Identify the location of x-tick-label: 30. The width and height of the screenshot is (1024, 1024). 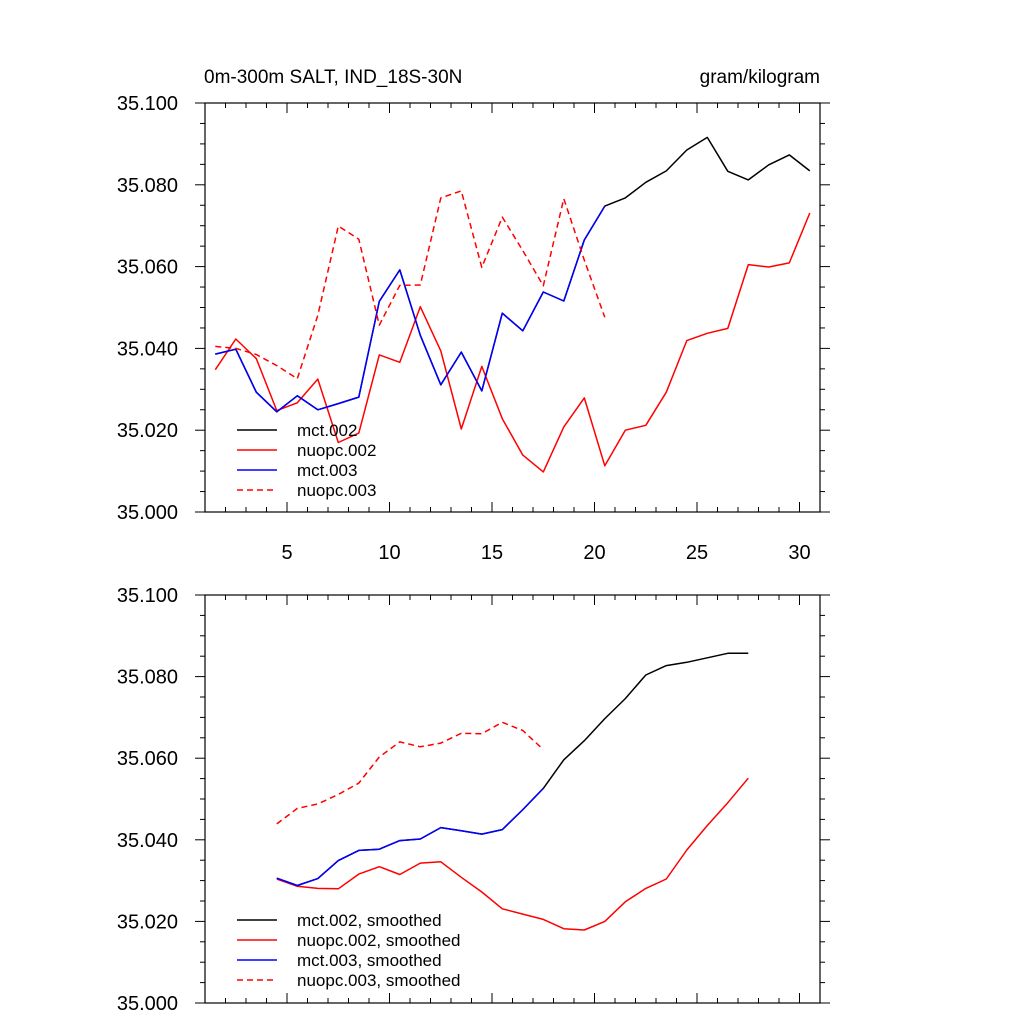
(799, 553).